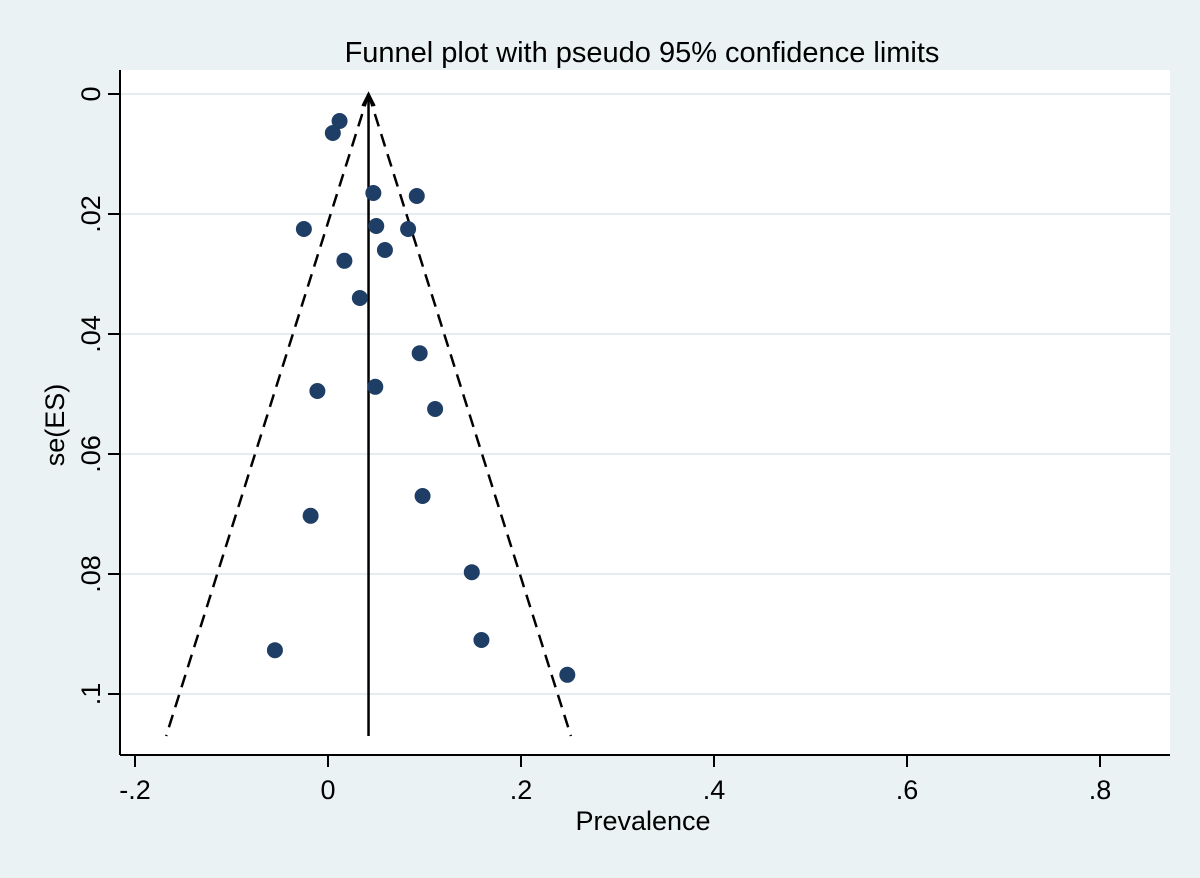 This screenshot has height=878, width=1200. What do you see at coordinates (470, 415) in the screenshot?
I see `upper-confidence-limit` at bounding box center [470, 415].